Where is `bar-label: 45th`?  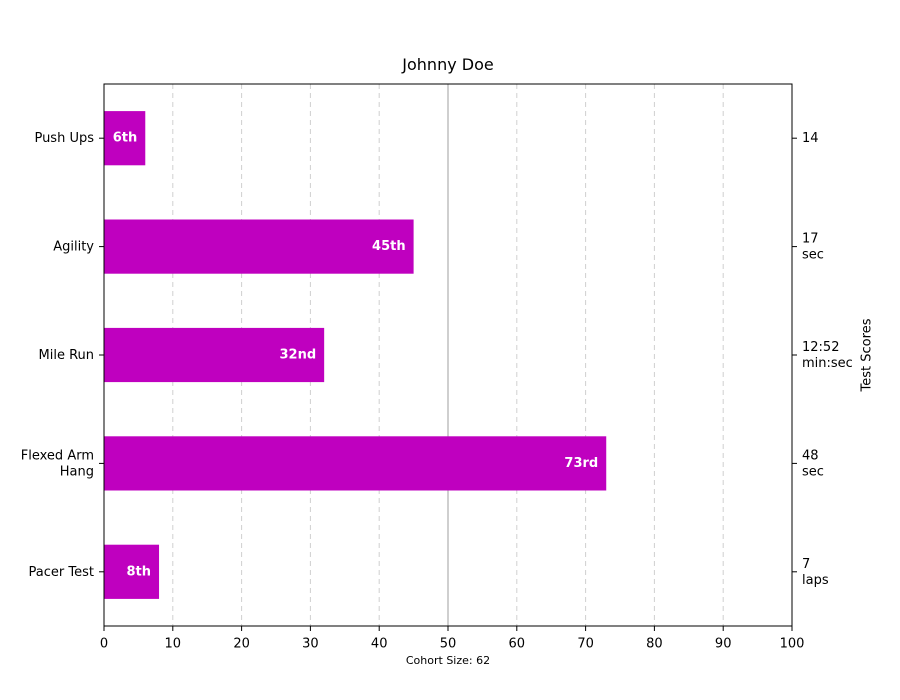 bar-label: 45th is located at coordinates (389, 246).